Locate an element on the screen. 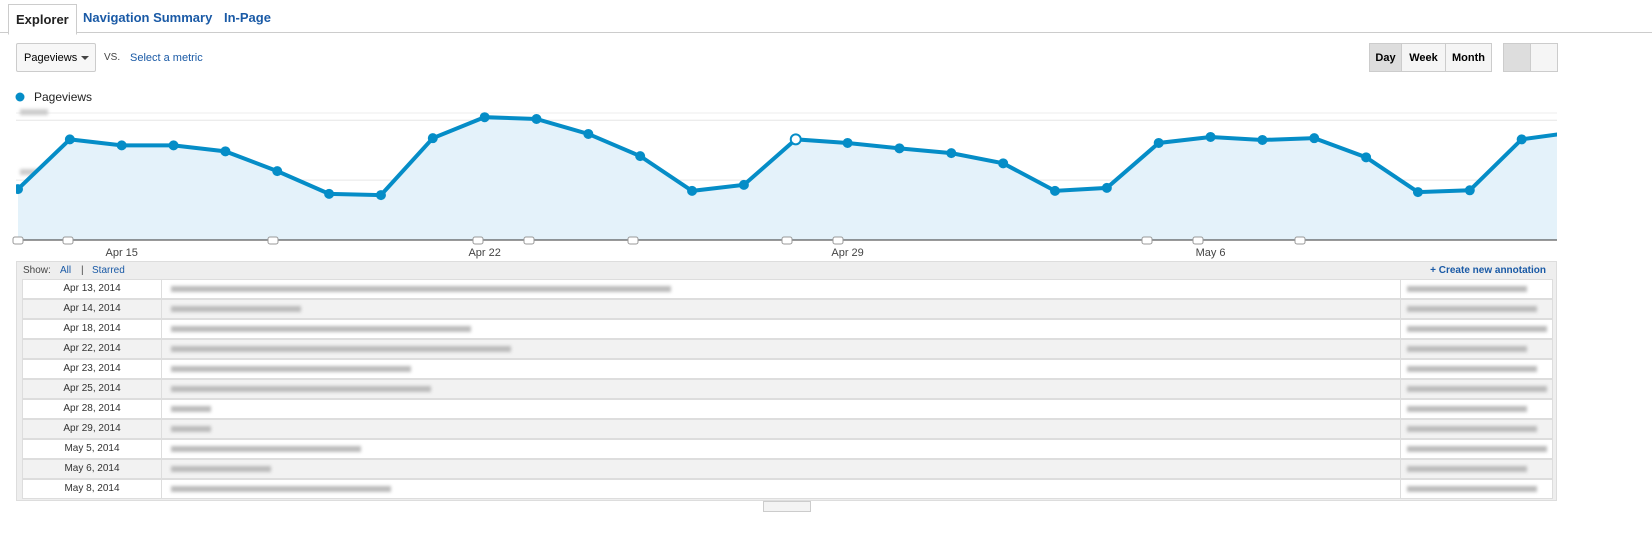  legend-label: Pageviews is located at coordinates (63, 97).